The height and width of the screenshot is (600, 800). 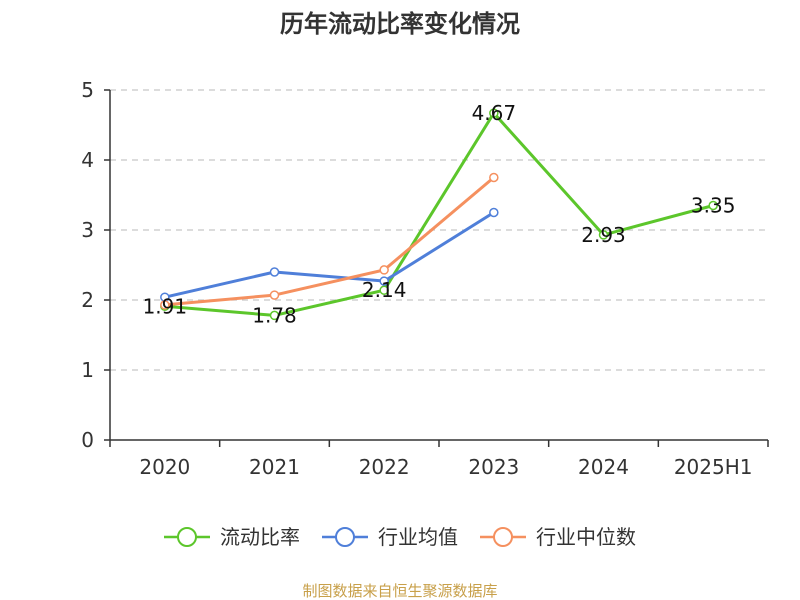 I want to click on chart-title: 历年流动比率变化情况, so click(x=400, y=24).